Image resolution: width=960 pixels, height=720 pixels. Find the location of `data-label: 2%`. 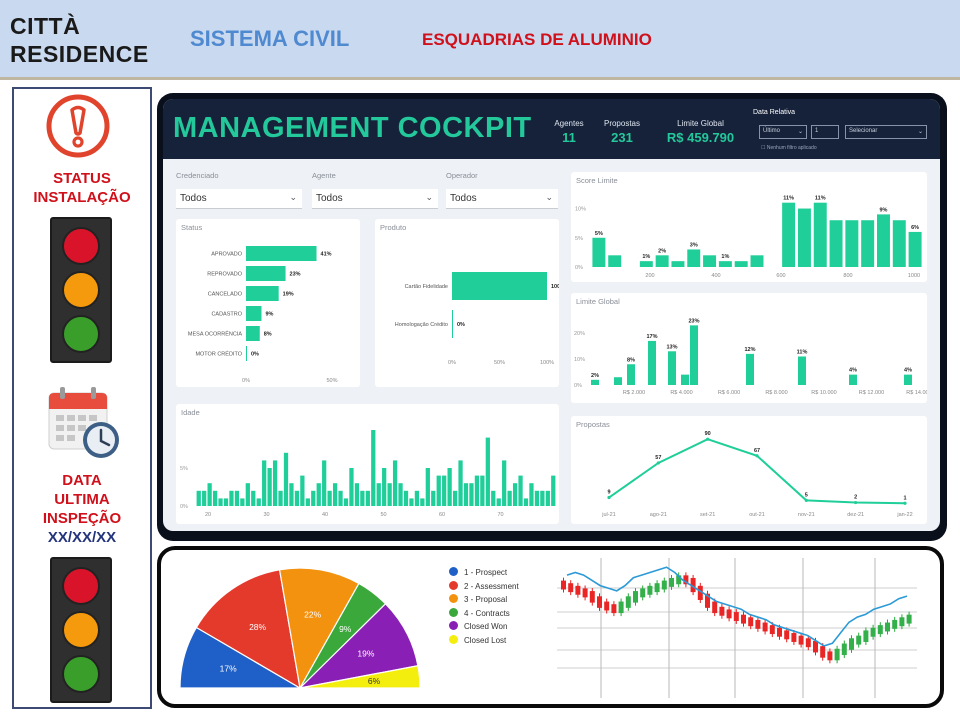

data-label: 2% is located at coordinates (662, 251).